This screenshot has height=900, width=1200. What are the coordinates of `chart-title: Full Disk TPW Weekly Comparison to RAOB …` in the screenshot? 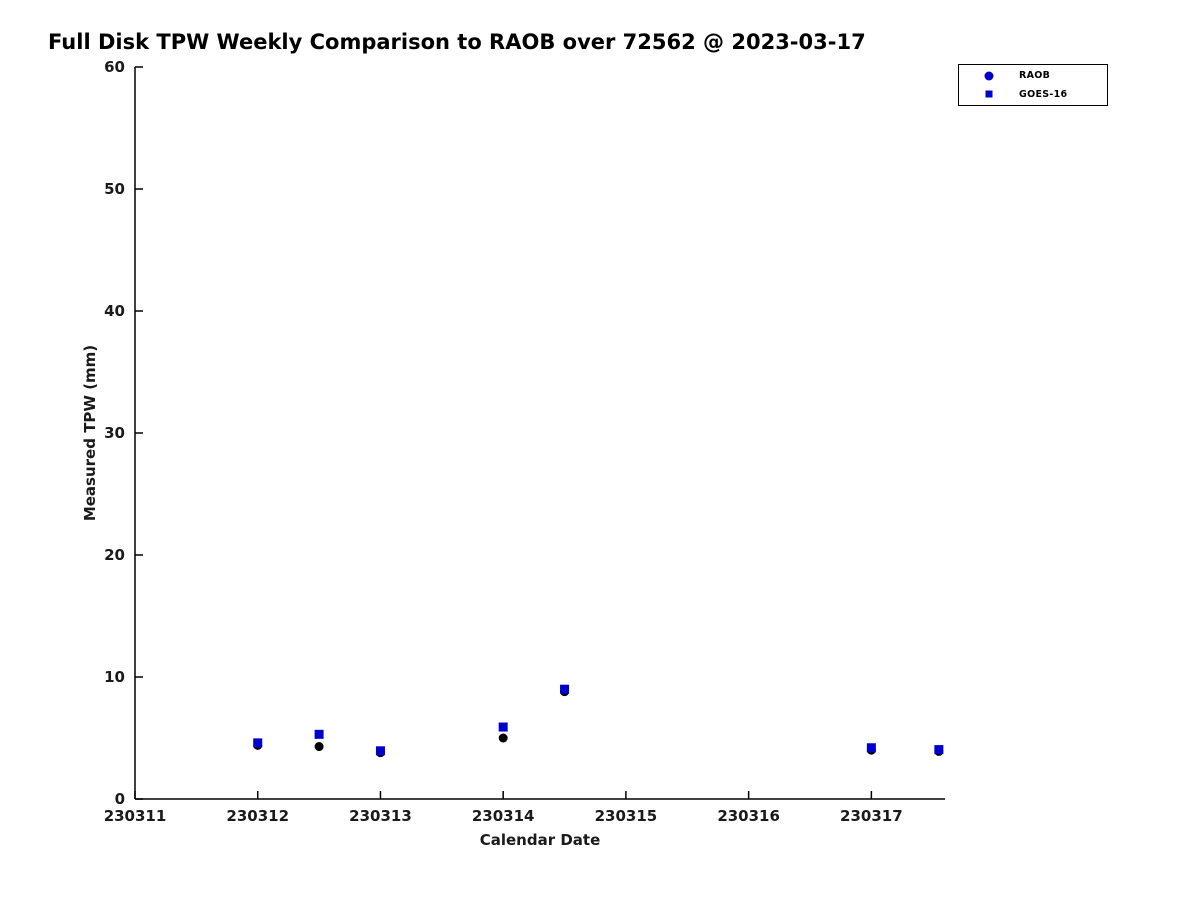 It's located at (457, 42).